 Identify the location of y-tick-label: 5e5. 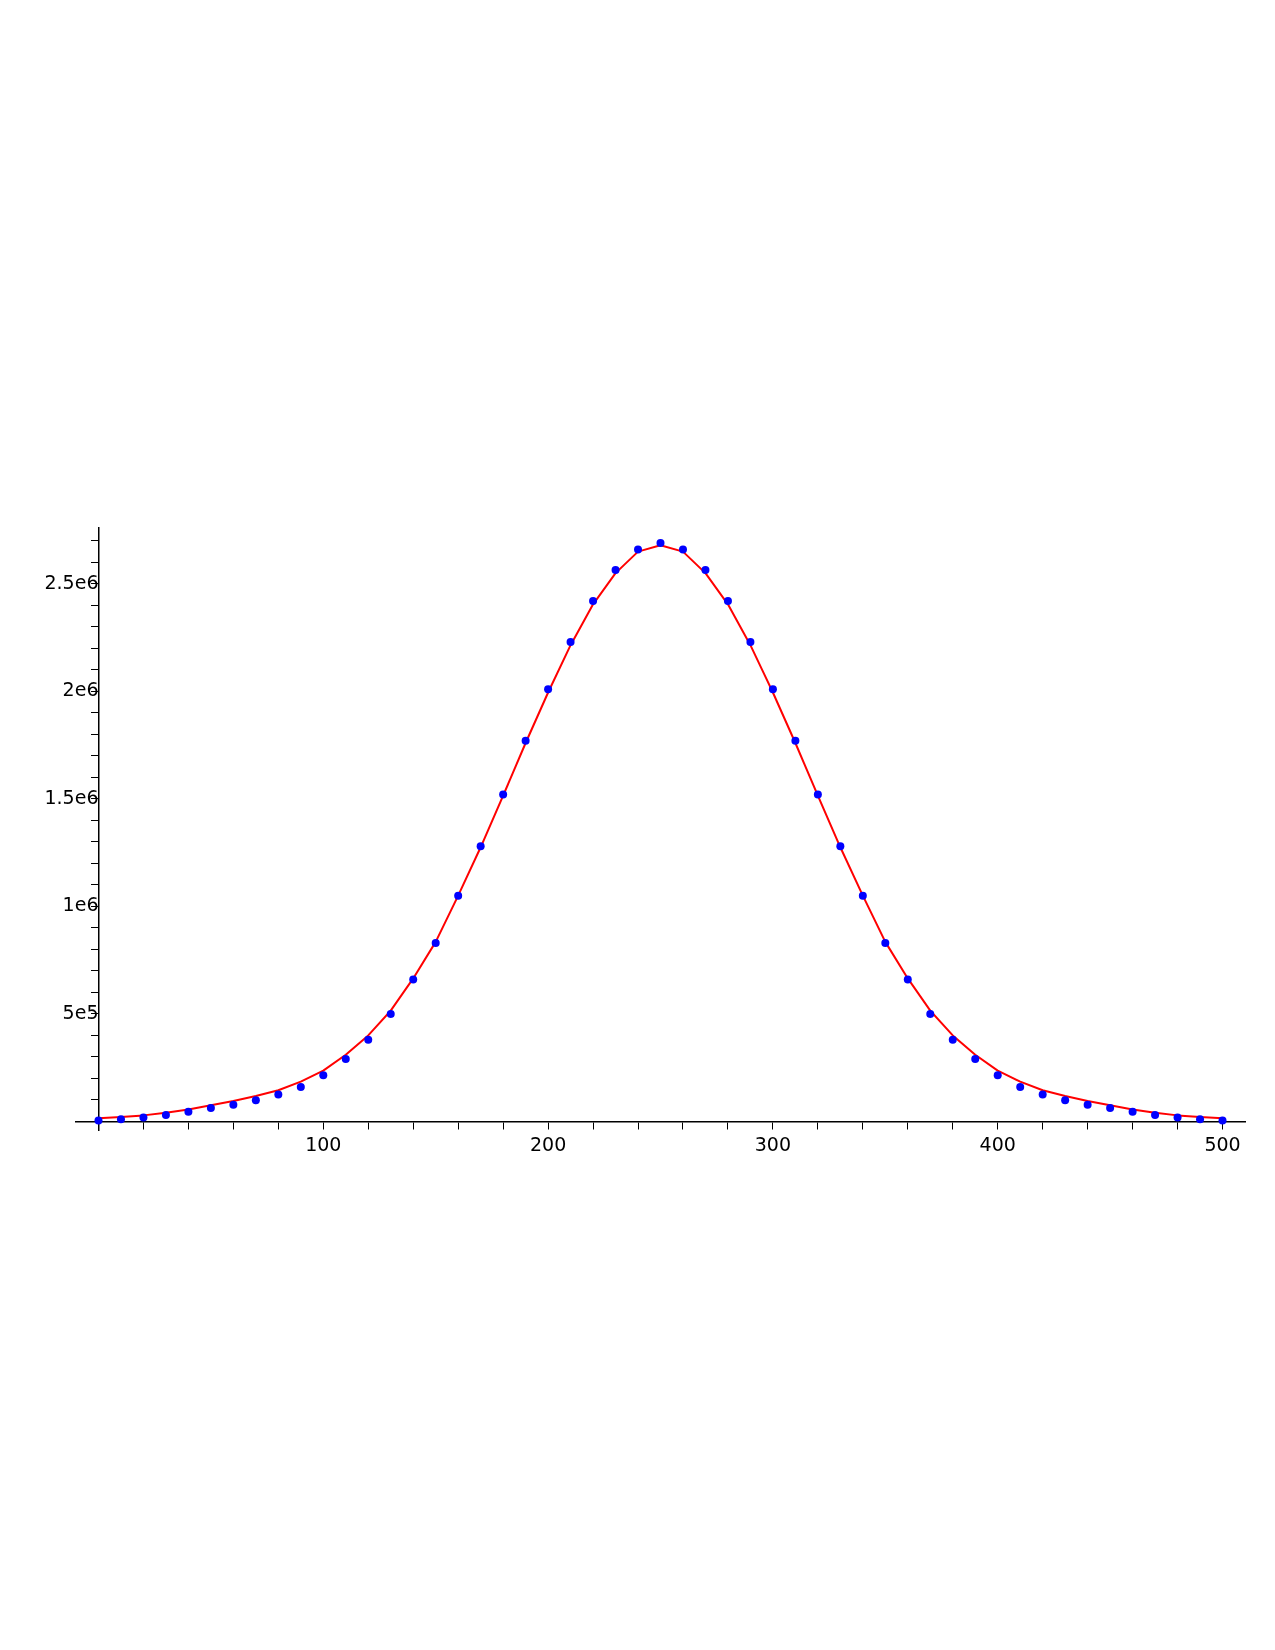
(80, 1011).